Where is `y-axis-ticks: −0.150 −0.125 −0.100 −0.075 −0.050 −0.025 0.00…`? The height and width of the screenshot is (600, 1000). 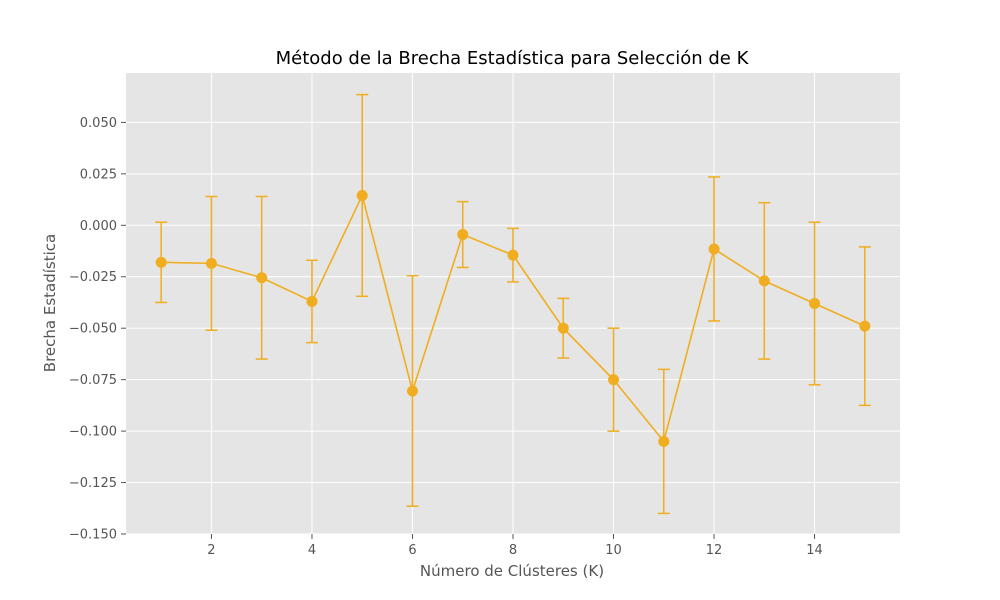
y-axis-ticks: −0.150 −0.125 −0.100 −0.075 −0.050 −0.025 0.00… is located at coordinates (97, 329).